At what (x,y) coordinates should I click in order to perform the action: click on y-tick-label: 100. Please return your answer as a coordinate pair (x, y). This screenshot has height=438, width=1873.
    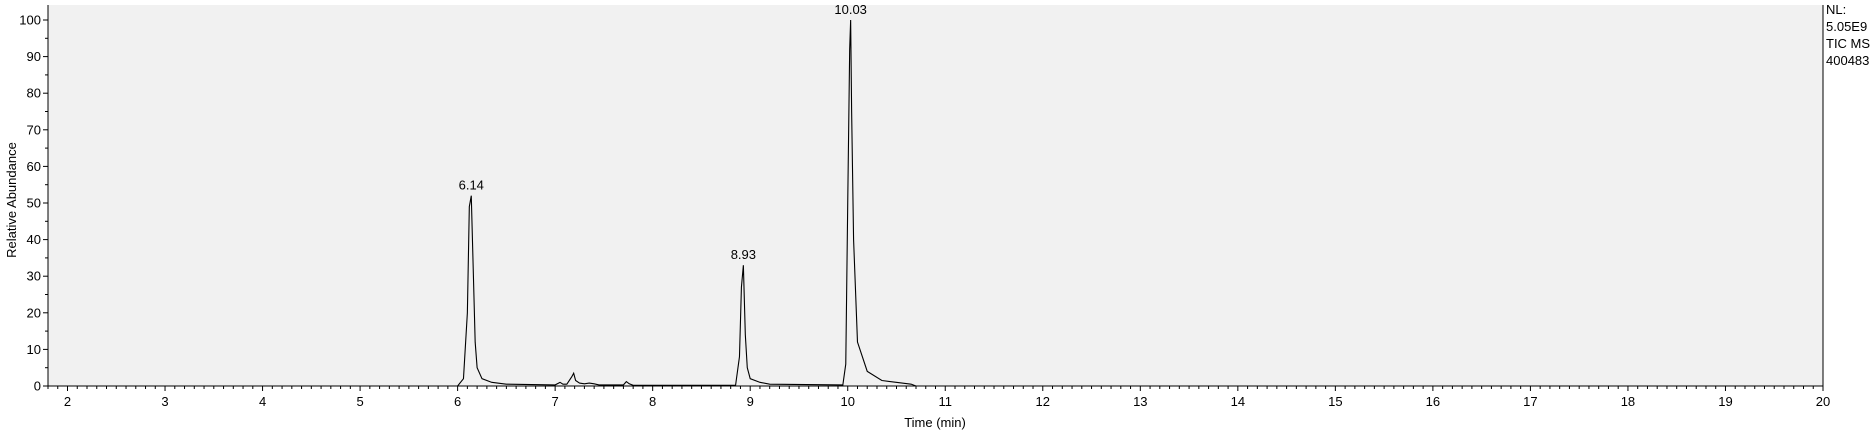
    Looking at the image, I should click on (30, 20).